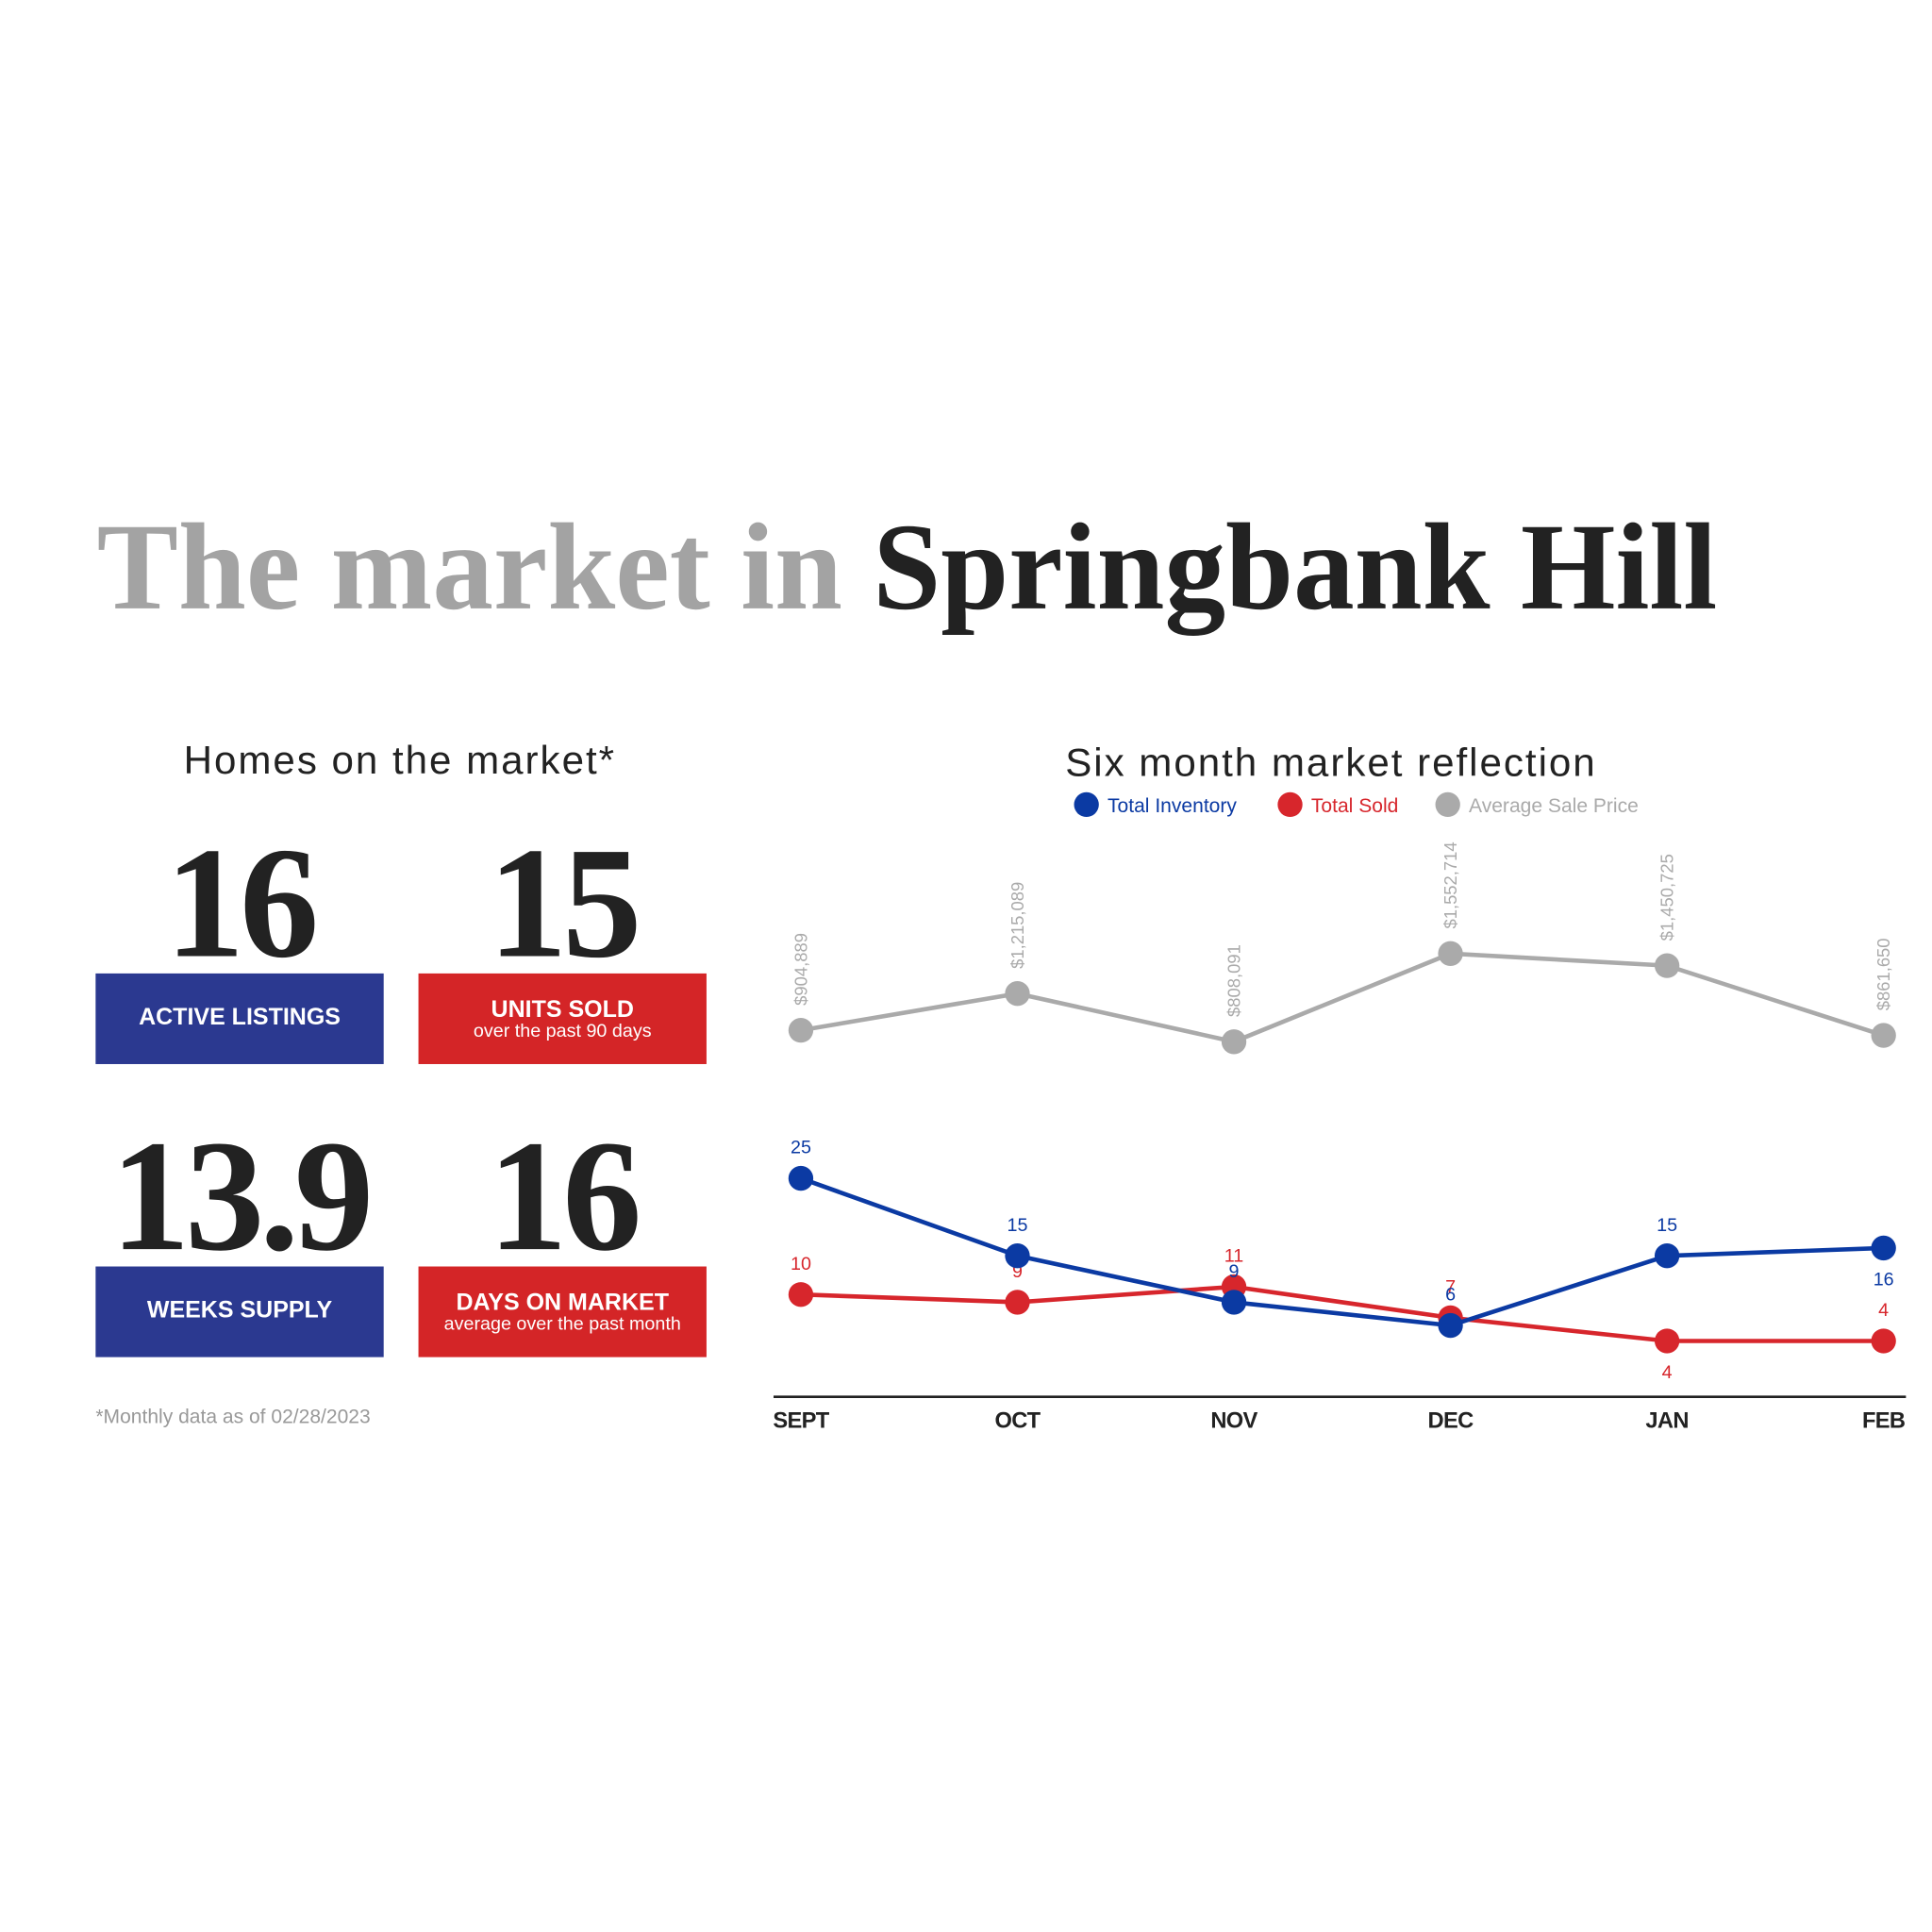 Image resolution: width=1932 pixels, height=1932 pixels. What do you see at coordinates (1018, 926) in the screenshot?
I see `value-label: $1,215,089` at bounding box center [1018, 926].